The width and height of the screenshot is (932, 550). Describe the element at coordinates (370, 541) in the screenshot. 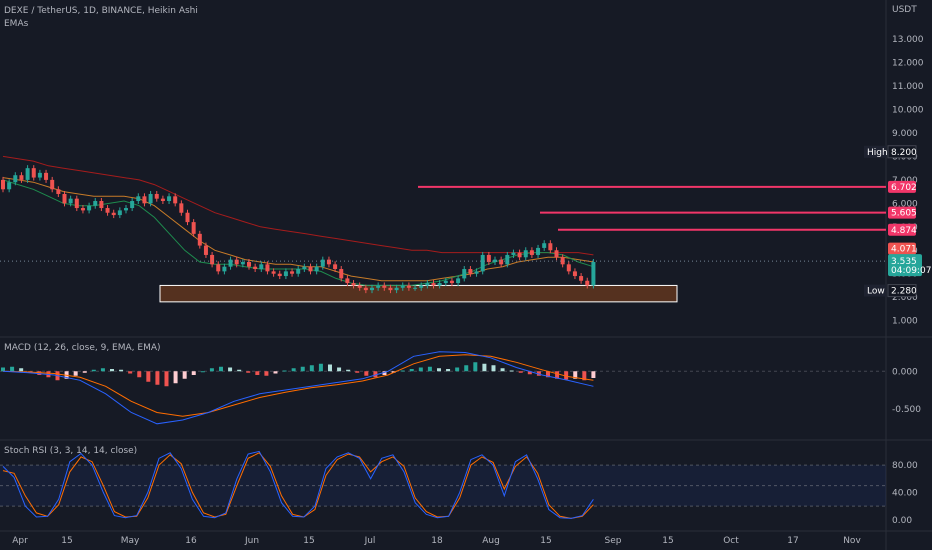

I see `time-tick-label: Jul` at that location.